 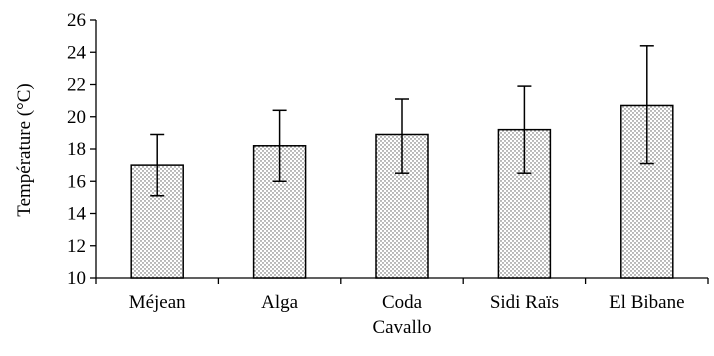 What do you see at coordinates (76, 246) in the screenshot?
I see `y-tick-label: 12` at bounding box center [76, 246].